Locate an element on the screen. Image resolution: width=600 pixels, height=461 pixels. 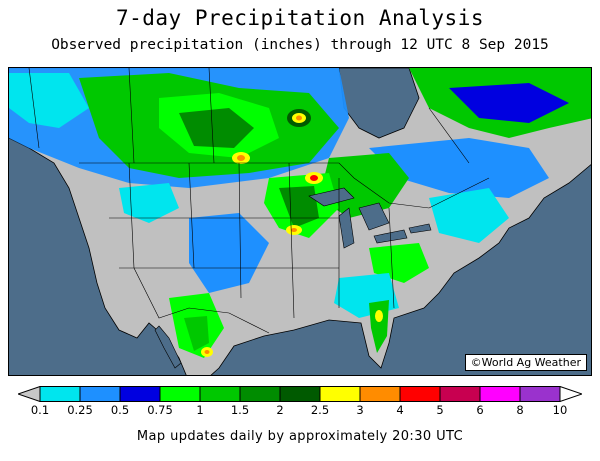
legend-tick-label: 3 is located at coordinates (360, 410).